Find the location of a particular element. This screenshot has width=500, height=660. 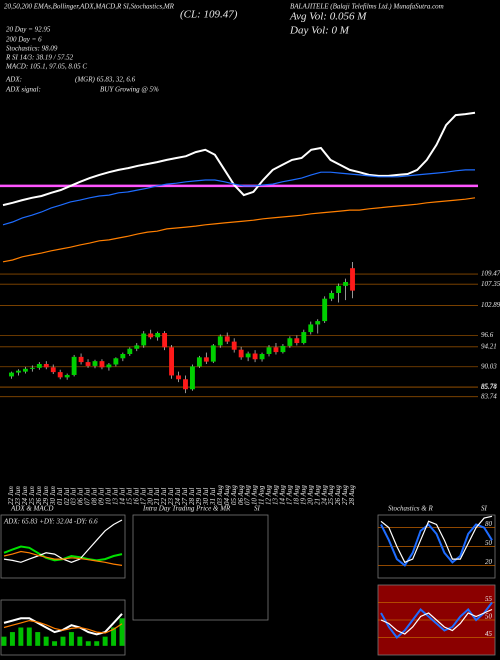

avg-vol: Avg Vol: 0.056 M is located at coordinates (328, 17).